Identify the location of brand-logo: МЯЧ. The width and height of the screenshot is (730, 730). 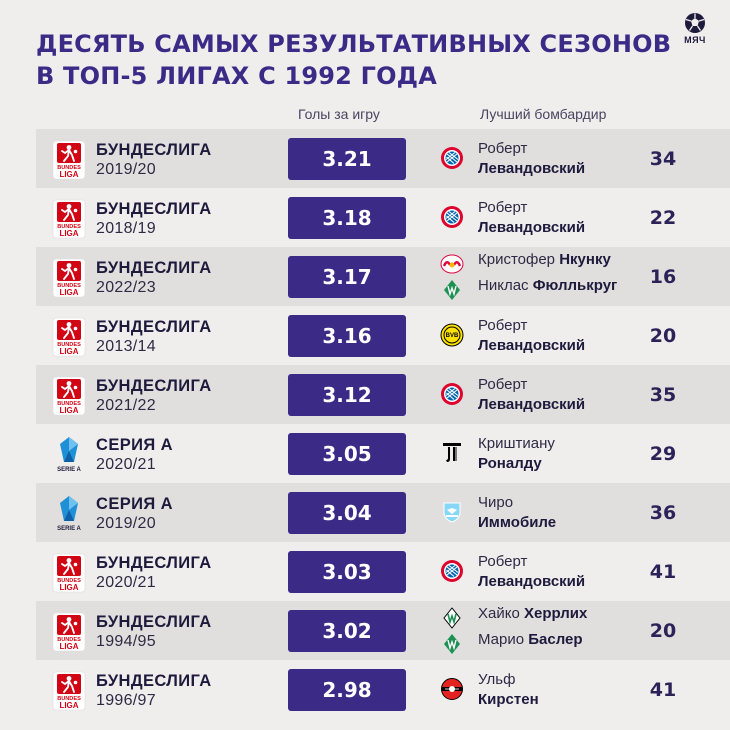
(695, 28).